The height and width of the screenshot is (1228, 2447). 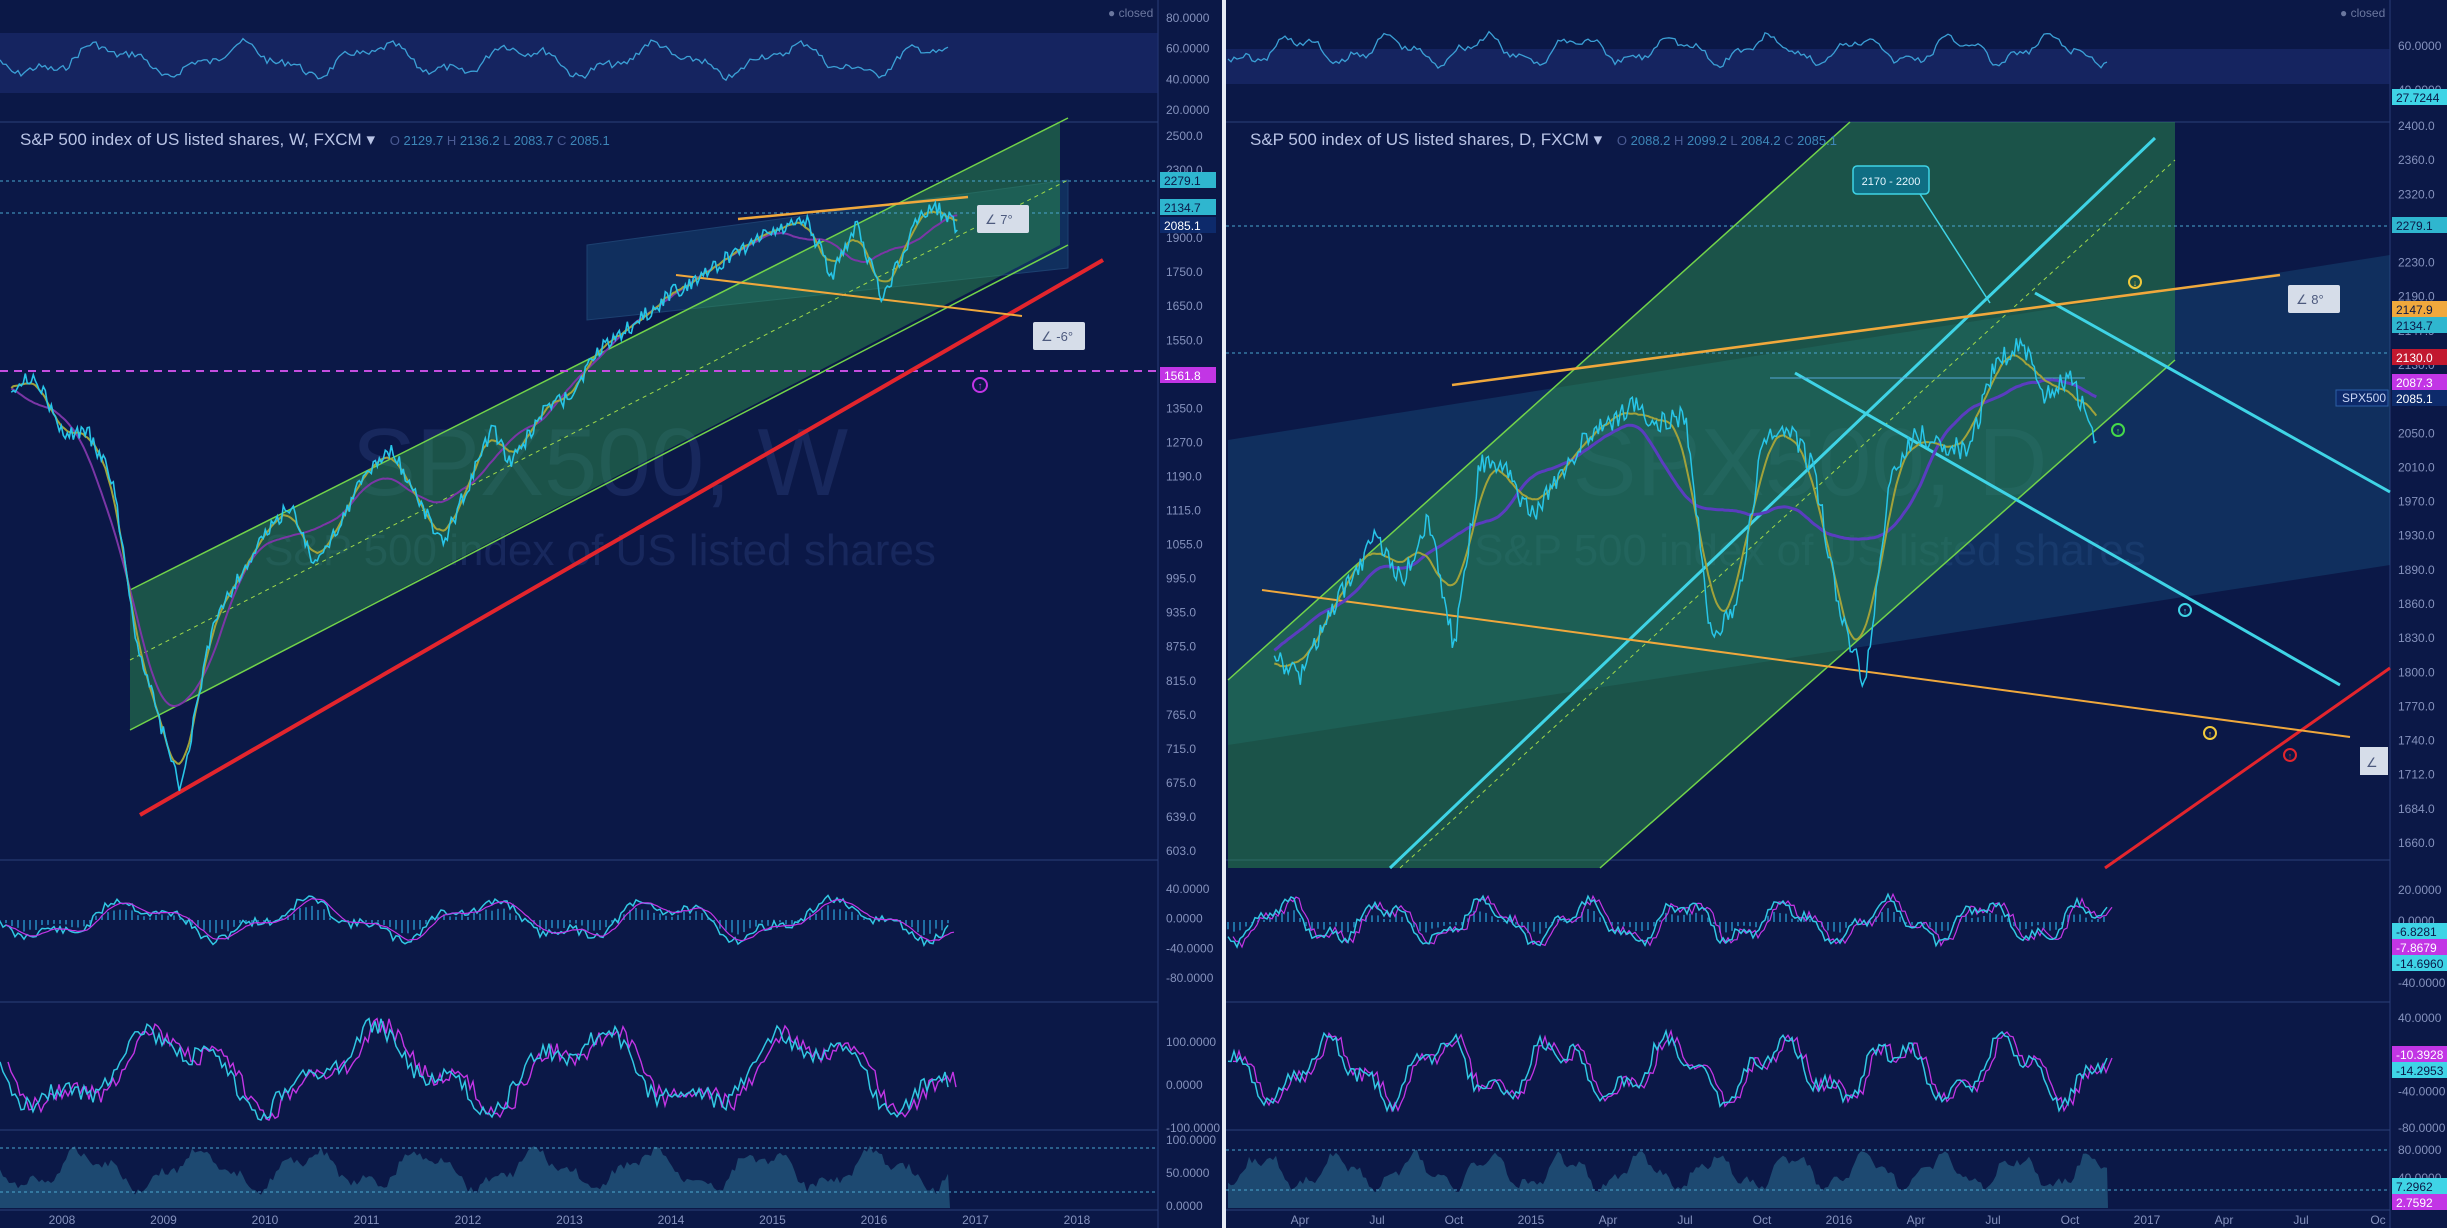 I want to click on right-osc2-tag-2: -14.2953, so click(x=2420, y=1071).